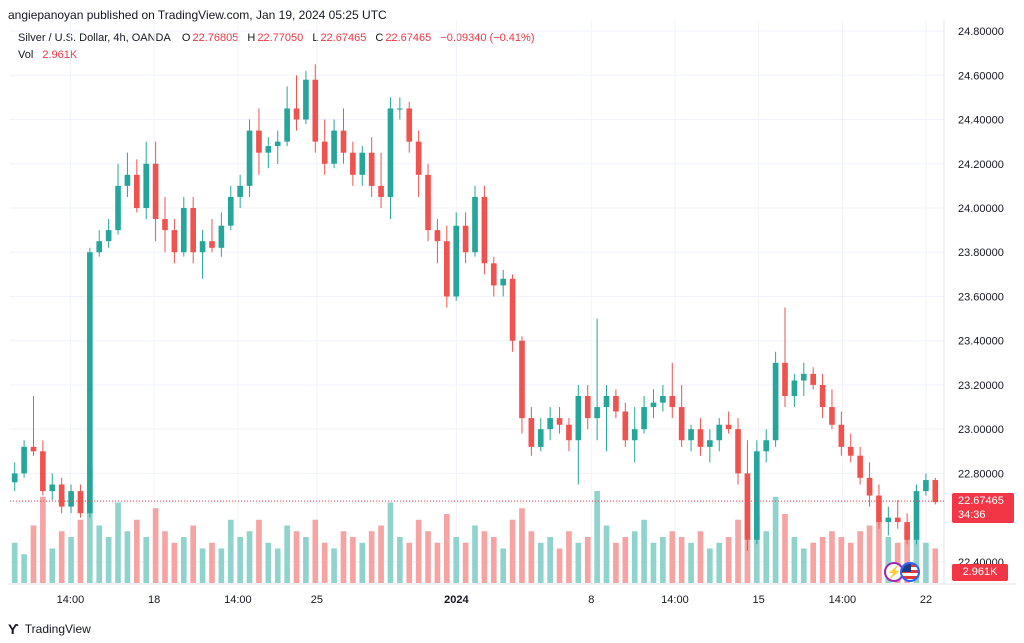  What do you see at coordinates (981, 165) in the screenshot?
I see `price-tick-label: 24.20000` at bounding box center [981, 165].